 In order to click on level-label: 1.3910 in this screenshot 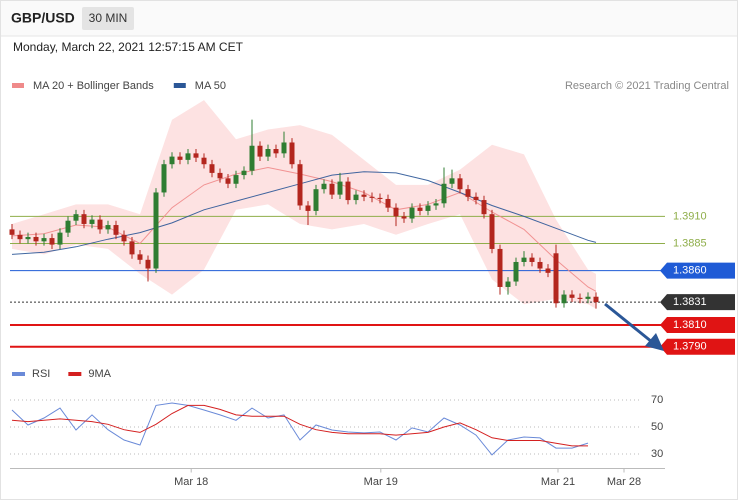, I will do `click(690, 216)`.